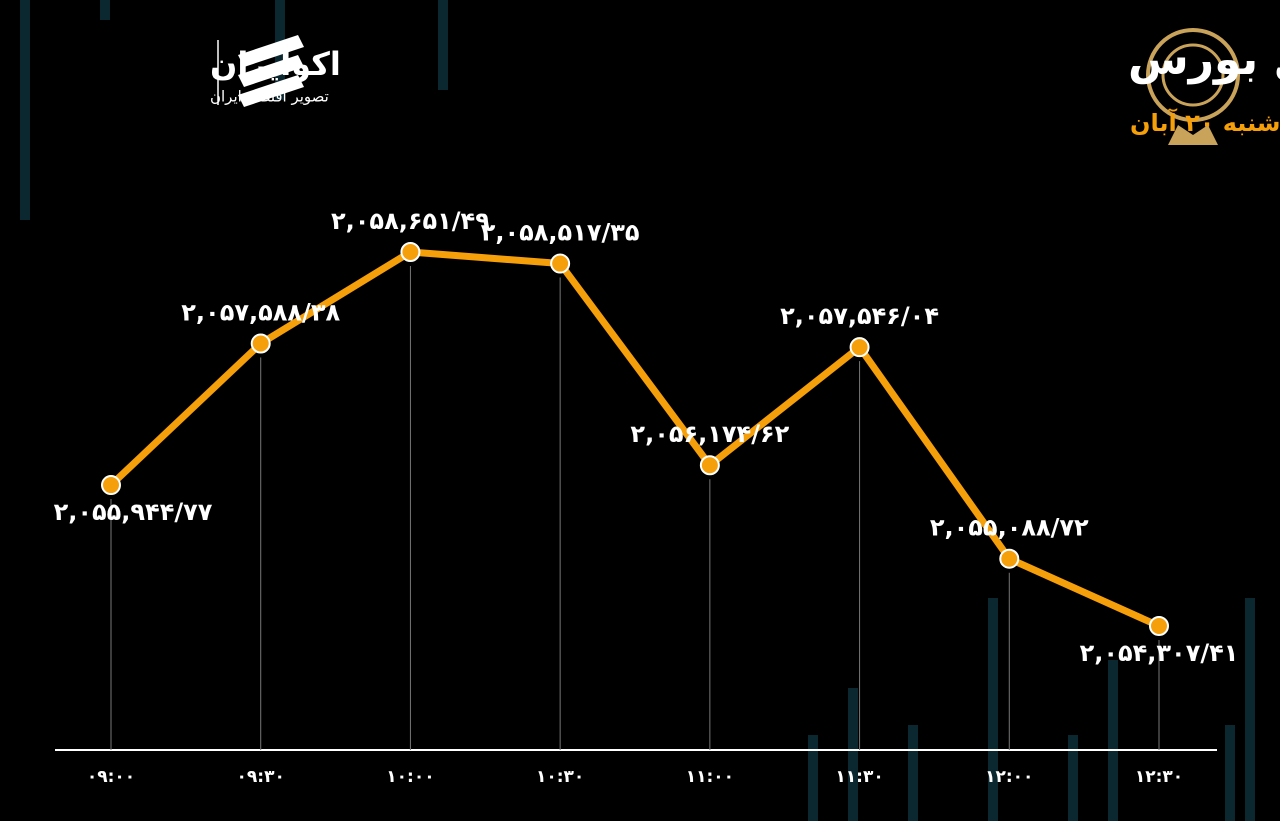 The image size is (1280, 821). Describe the element at coordinates (1009, 528) in the screenshot. I see `value-label: ۲,۰۵۵,۰۸۸/۷۲` at that location.